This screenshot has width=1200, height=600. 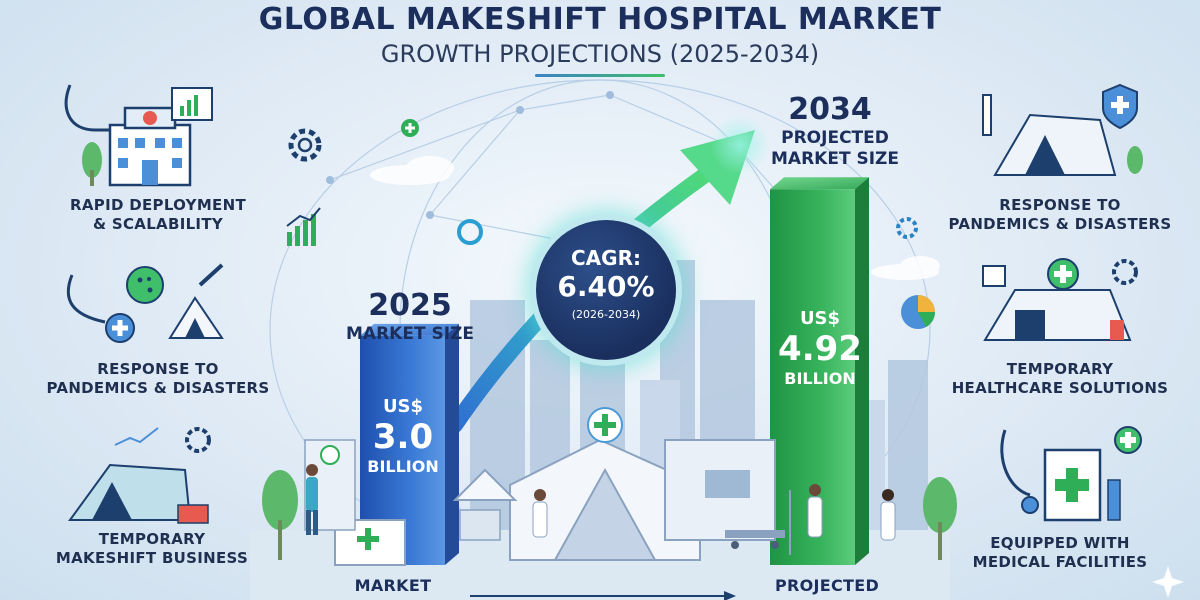 What do you see at coordinates (820, 318) in the screenshot?
I see `bar-2034-currency: US$` at bounding box center [820, 318].